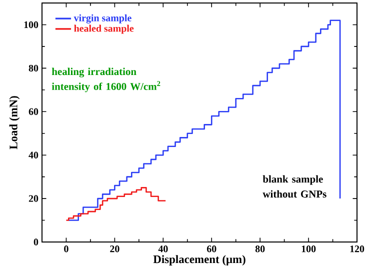 The width and height of the screenshot is (368, 279). I want to click on x-axis-title: Displacement (μm), so click(199, 260).